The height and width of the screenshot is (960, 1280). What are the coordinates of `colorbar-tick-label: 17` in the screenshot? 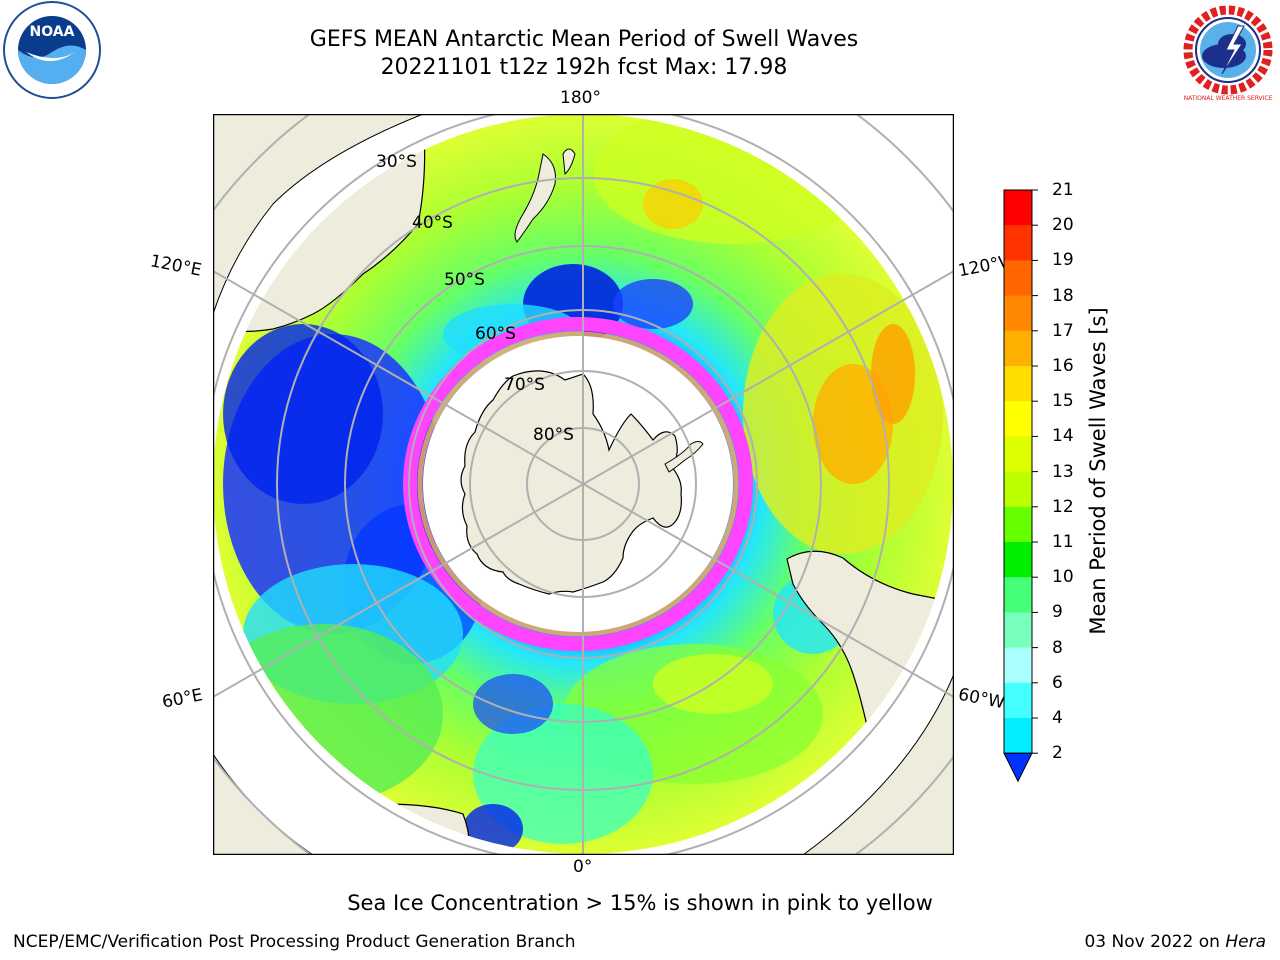 It's located at (1063, 330).